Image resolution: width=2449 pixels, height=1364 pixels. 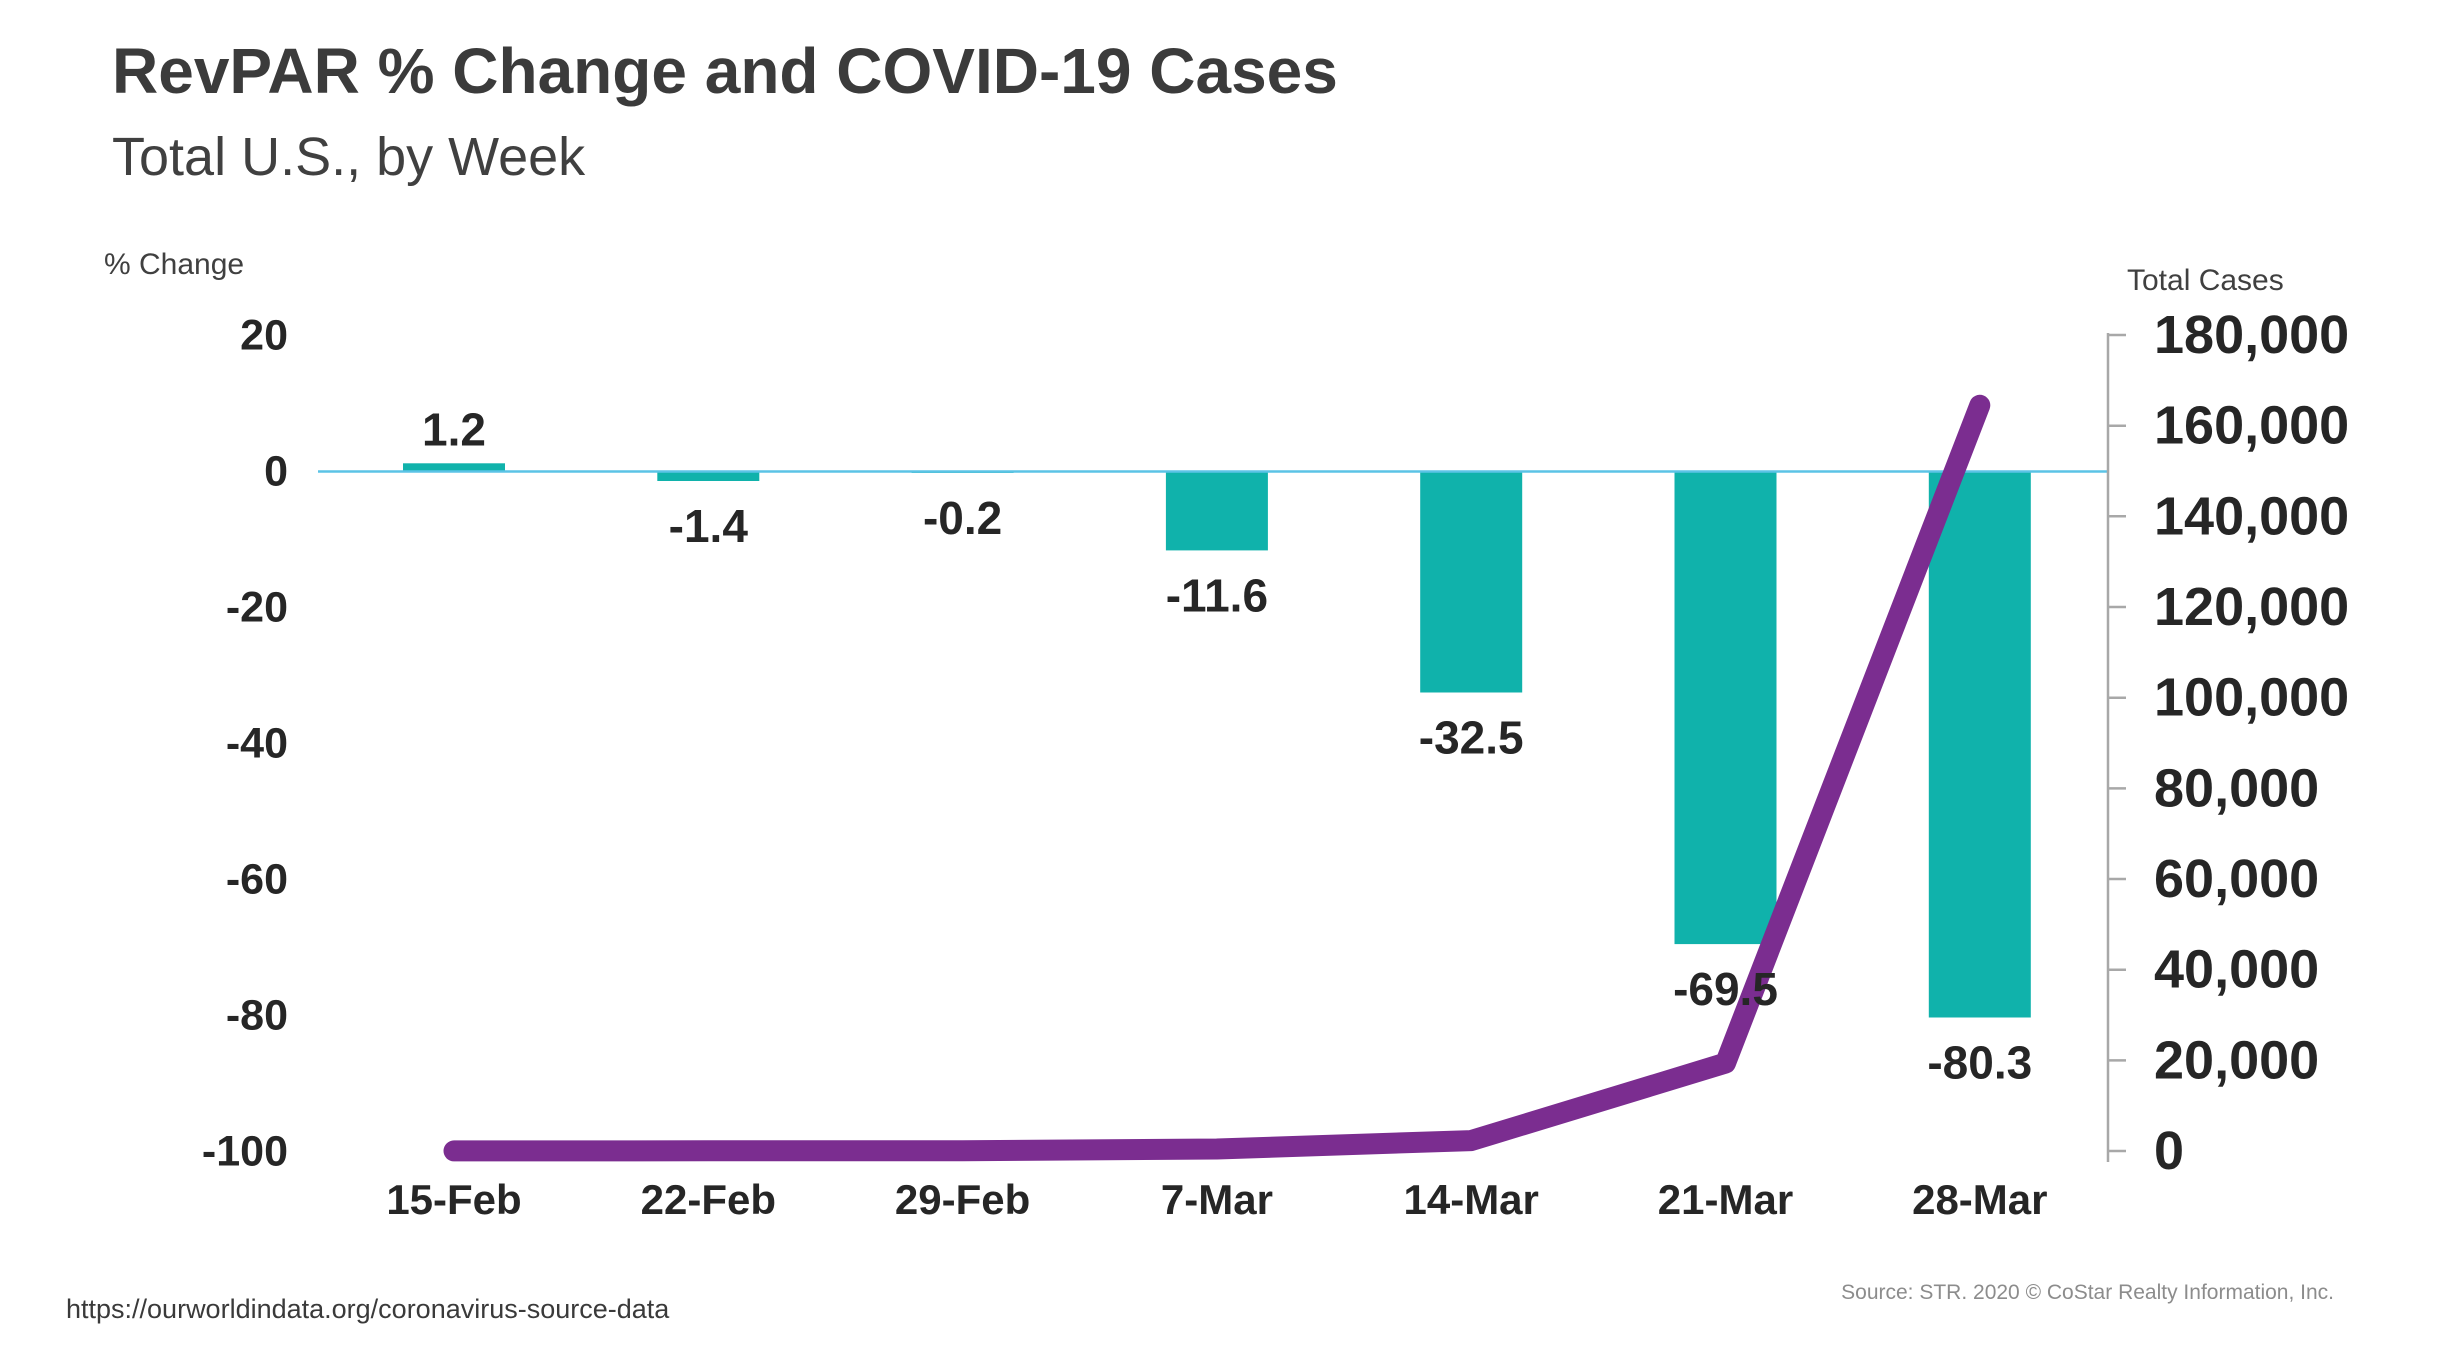 I want to click on bar-data-label: -32.5, so click(x=1471, y=738).